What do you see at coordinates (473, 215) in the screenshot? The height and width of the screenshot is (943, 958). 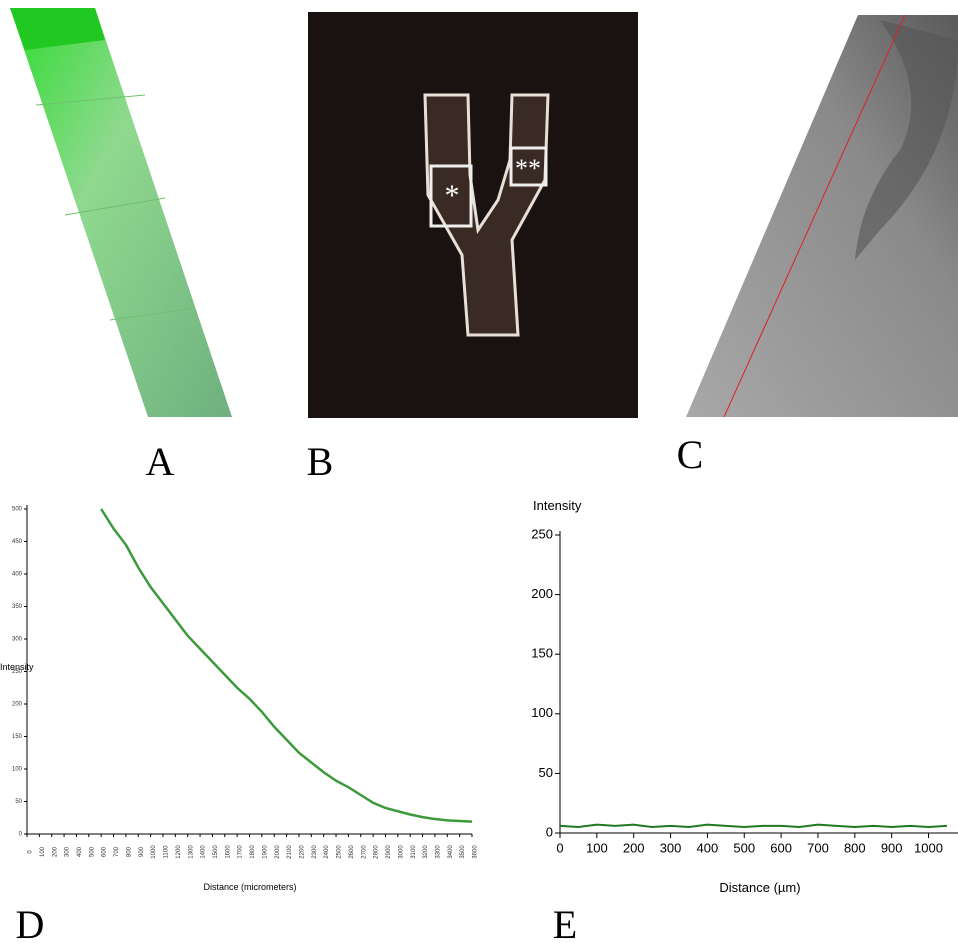 I see `image-b: * **` at bounding box center [473, 215].